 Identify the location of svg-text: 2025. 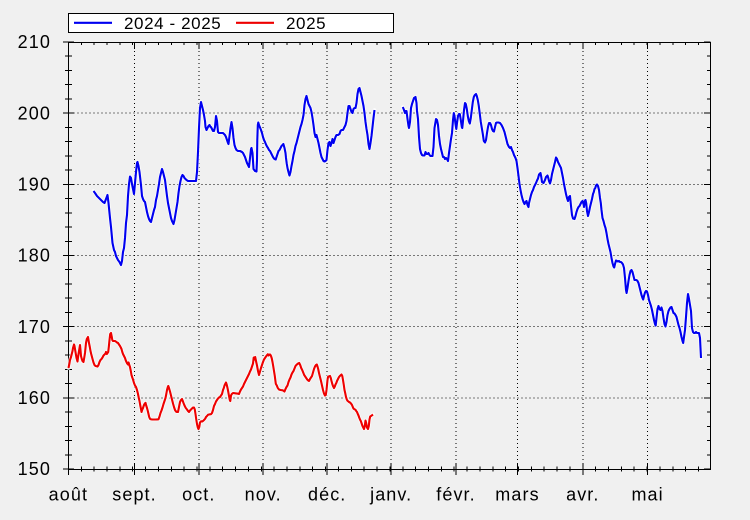
(306, 23).